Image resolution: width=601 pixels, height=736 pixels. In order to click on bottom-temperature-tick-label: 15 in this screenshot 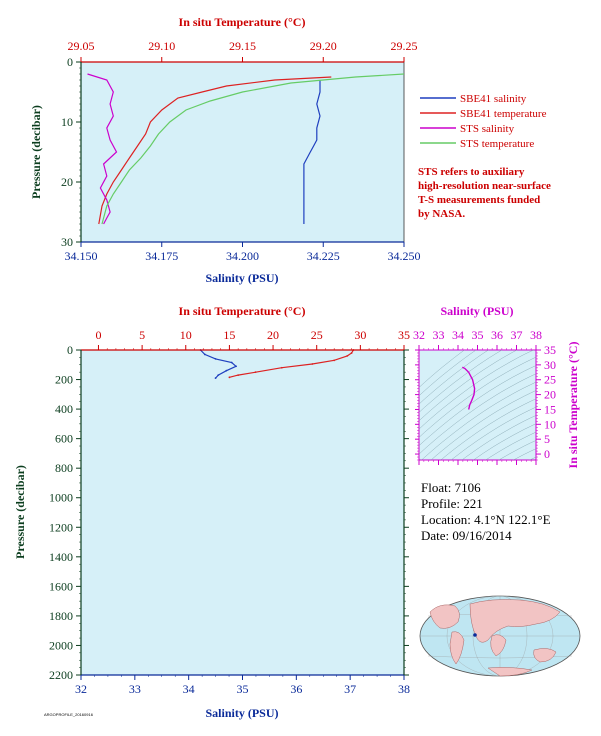, I will do `click(229, 335)`.